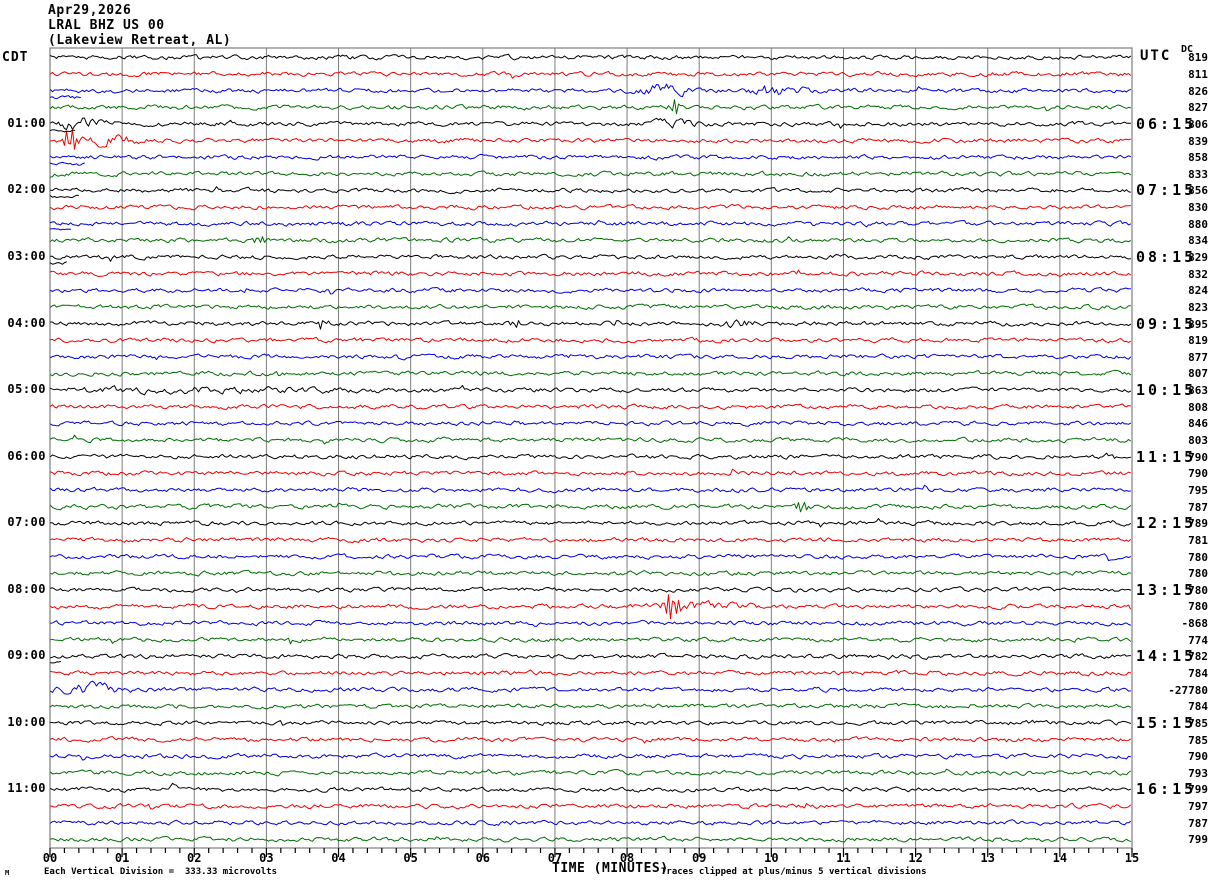 The width and height of the screenshot is (1210, 886). I want to click on left-hour-label: 05:00, so click(26, 389).